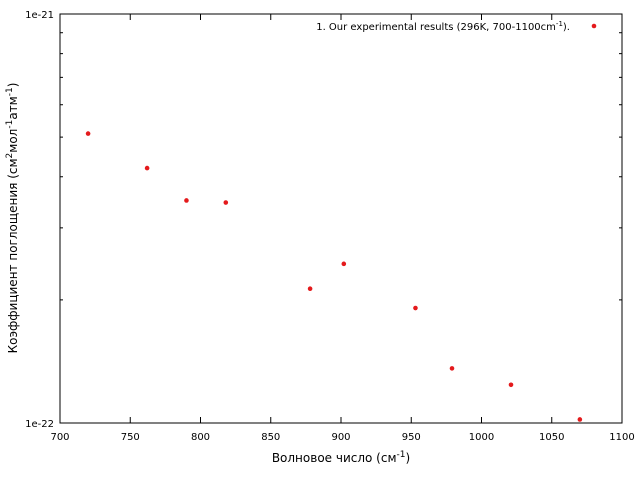 This screenshot has height=480, width=640. Describe the element at coordinates (551, 437) in the screenshot. I see `x-tick-label: 1050` at that location.